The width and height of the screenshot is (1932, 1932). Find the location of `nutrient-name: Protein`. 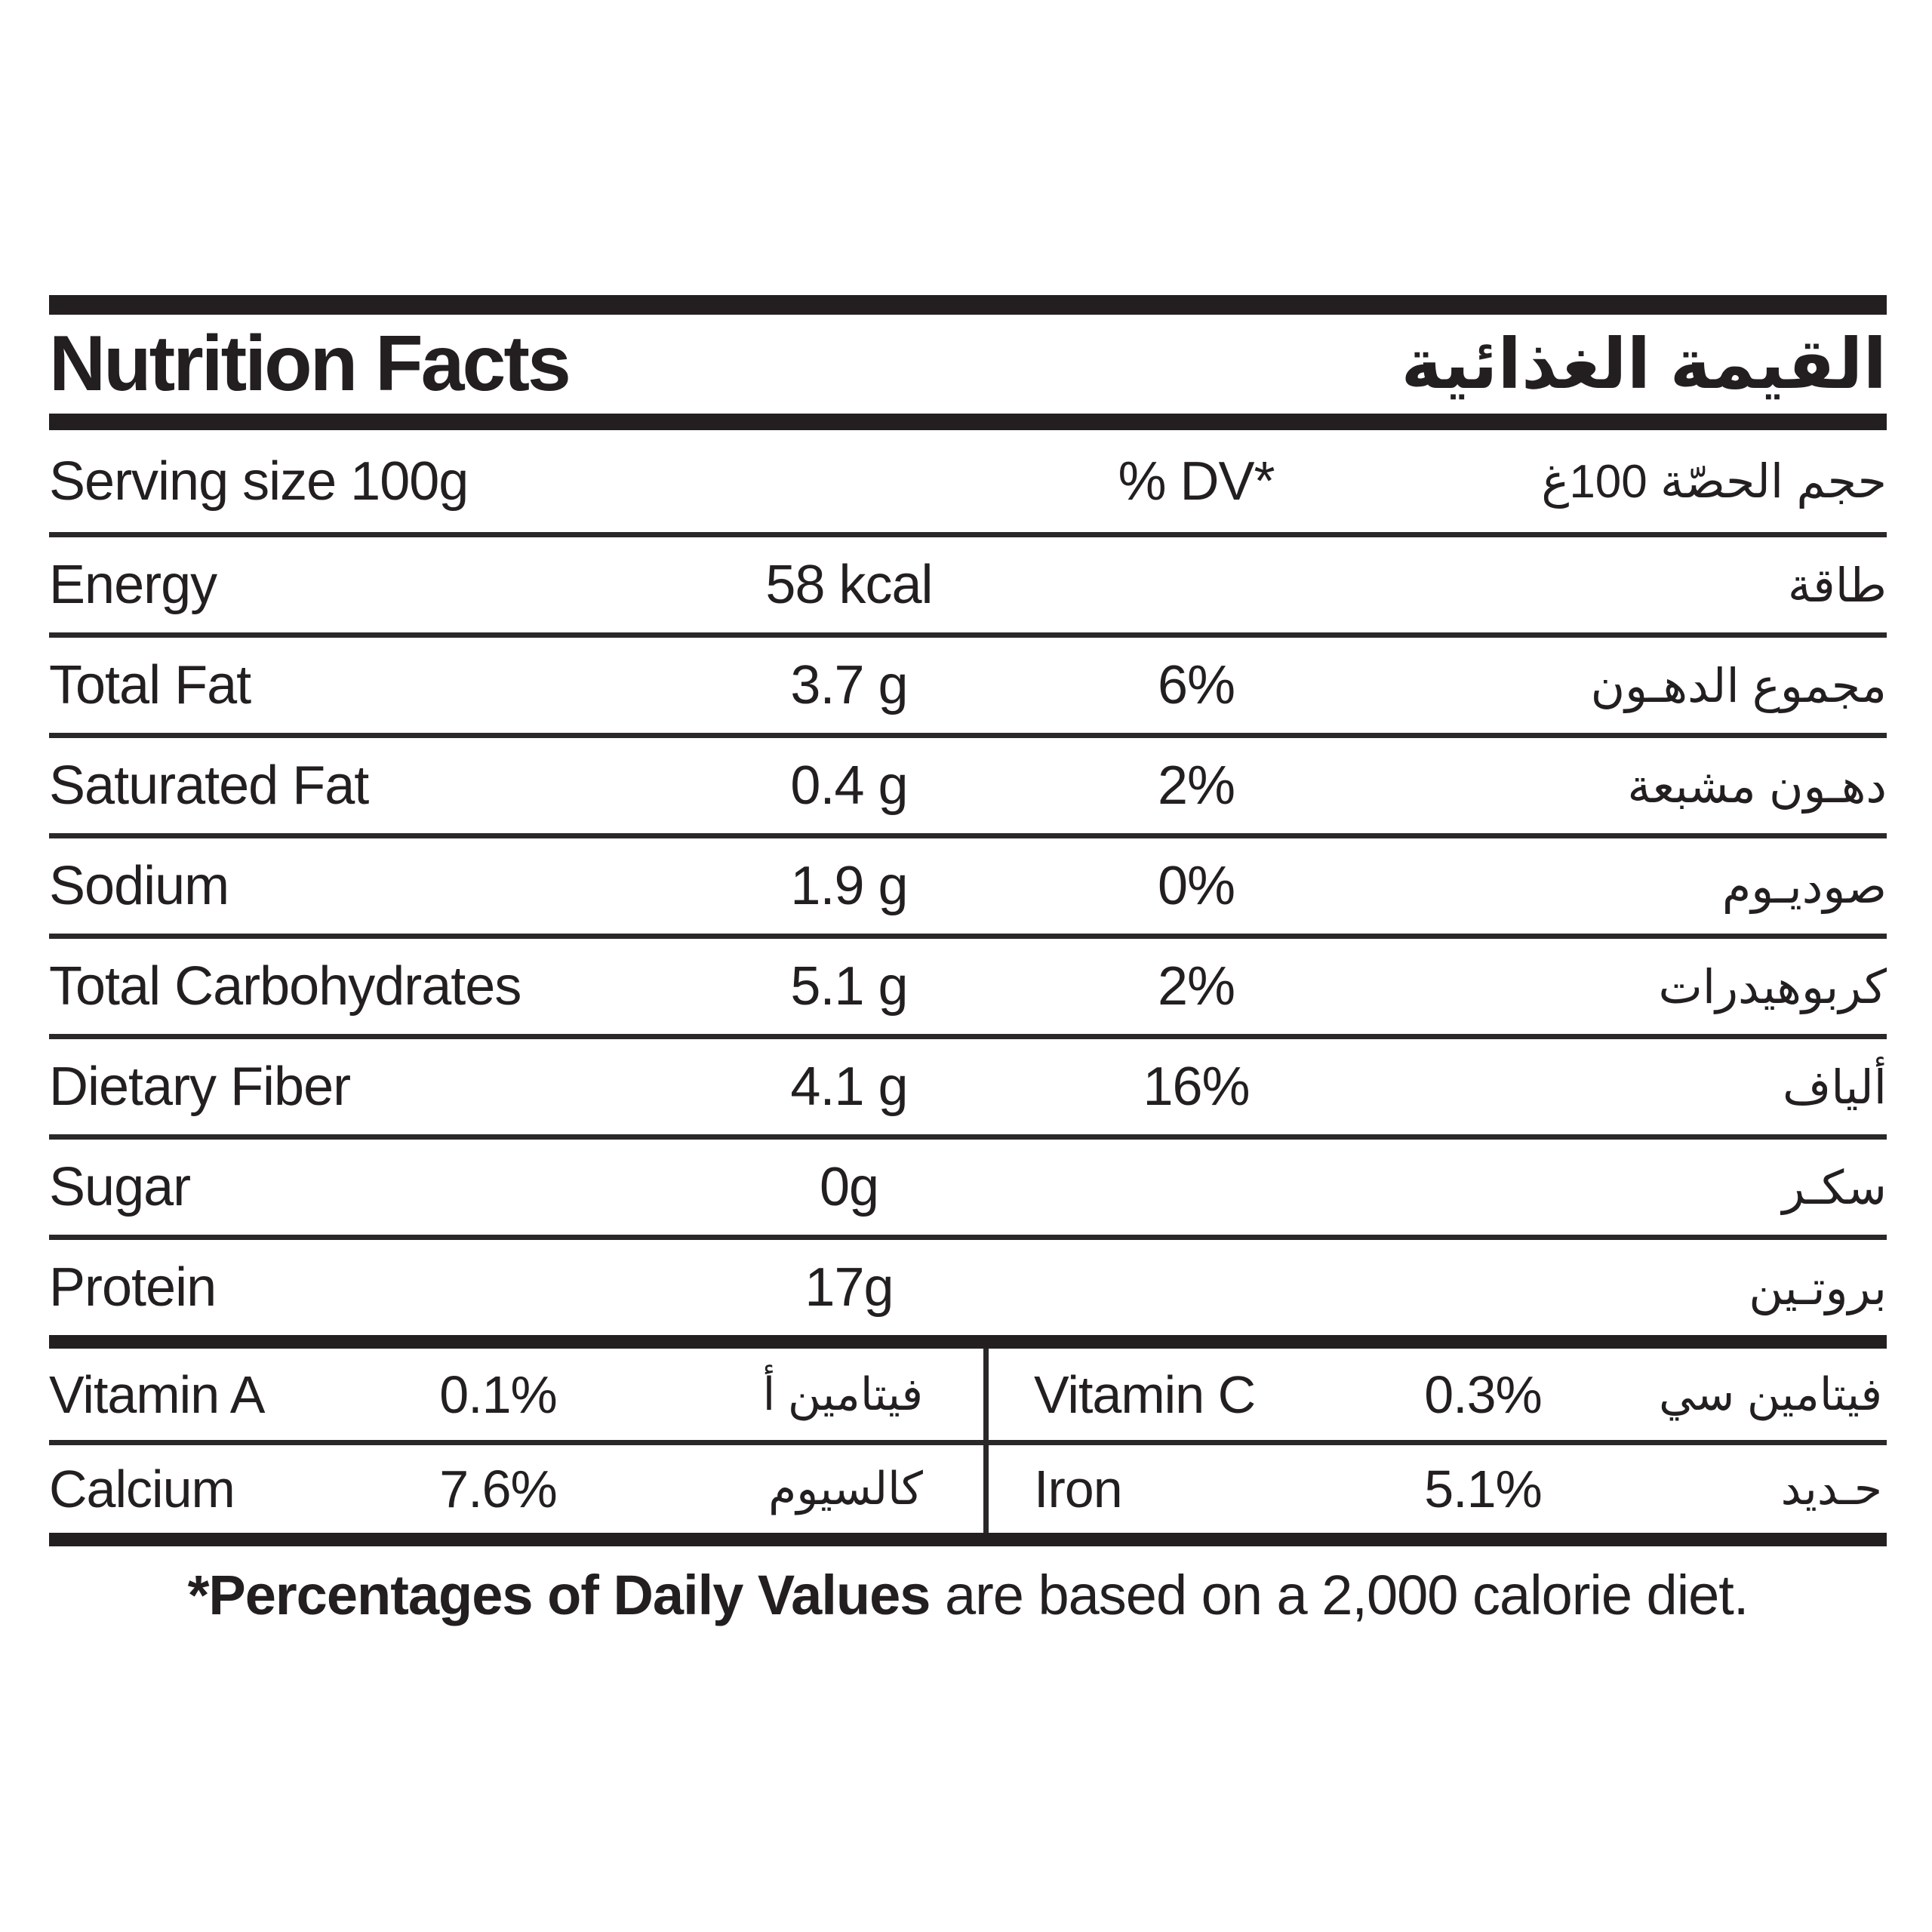

nutrient-name: Protein is located at coordinates (133, 1287).